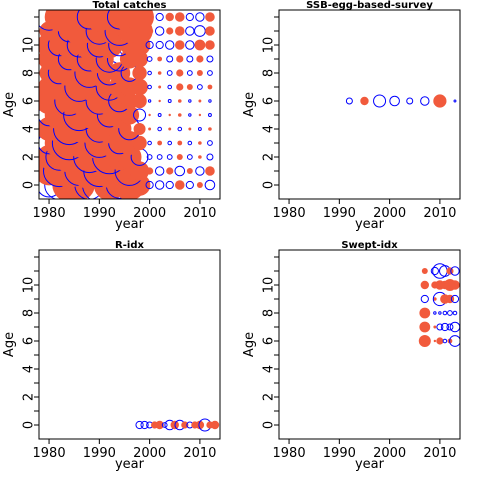 This screenshot has width=480, height=485. Describe the element at coordinates (29, 73) in the screenshot. I see `y-tick-label: 8` at that location.